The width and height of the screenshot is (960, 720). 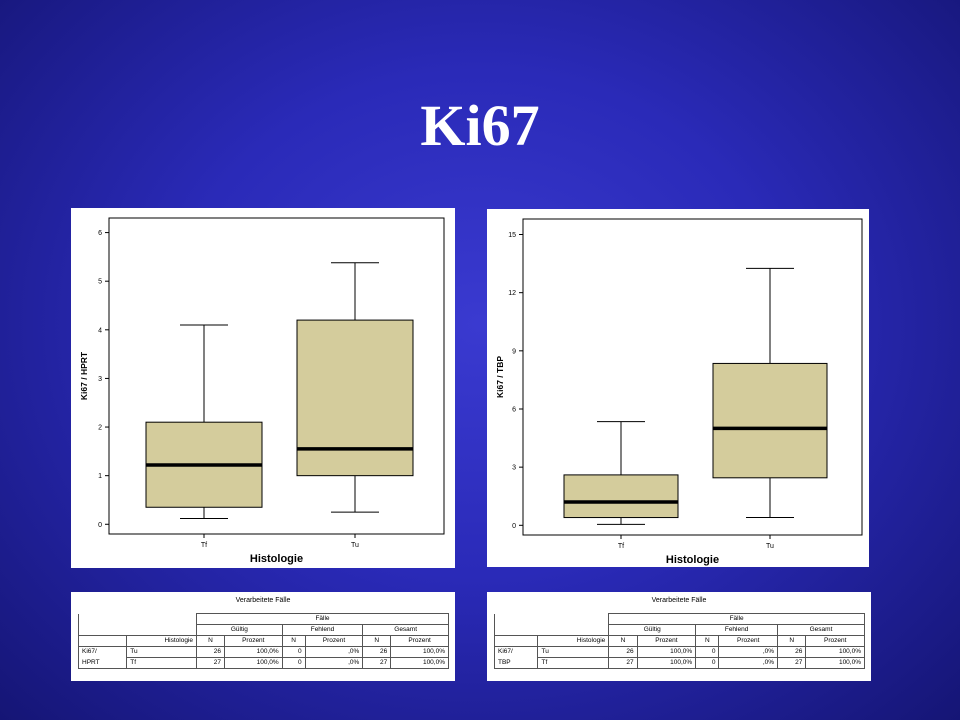 I want to click on table-row: TBP Tf 27 100,0% 0 ,0% 27 100,0%, so click(x=679, y=663).